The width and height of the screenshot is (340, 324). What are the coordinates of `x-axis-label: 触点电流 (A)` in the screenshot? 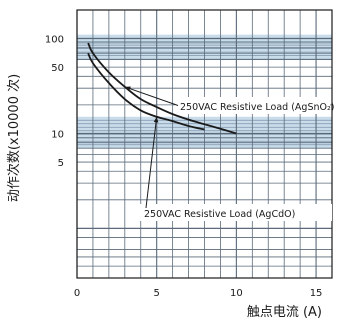 It's located at (284, 312).